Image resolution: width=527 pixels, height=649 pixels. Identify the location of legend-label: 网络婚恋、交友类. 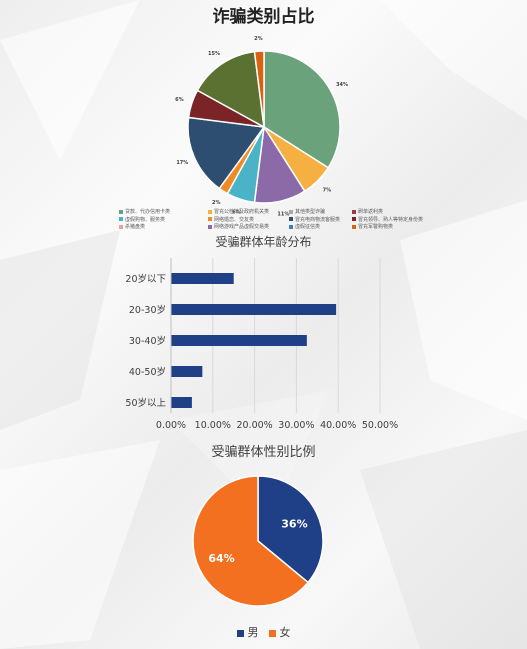
(234, 219).